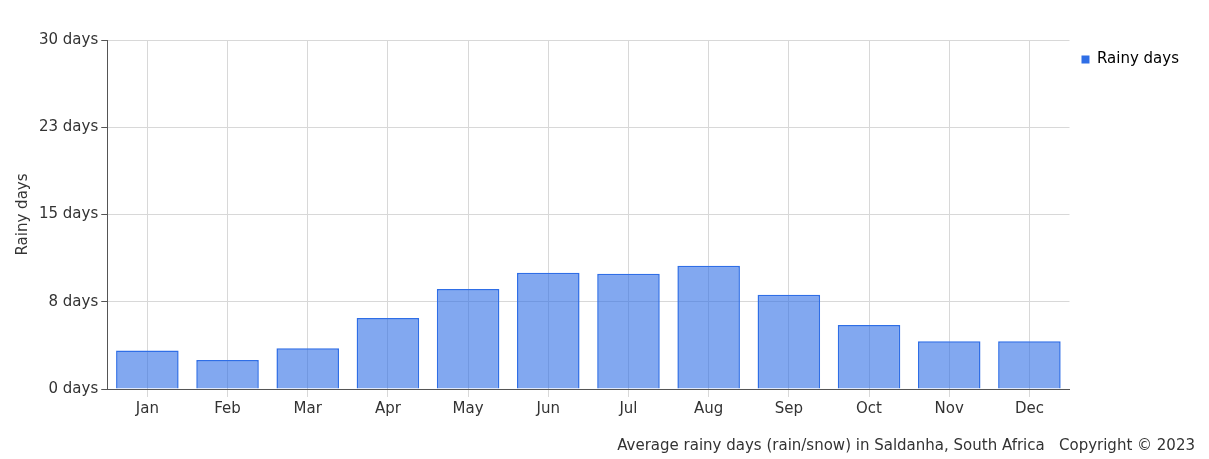  I want to click on x-tick-label: Aug, so click(709, 407).